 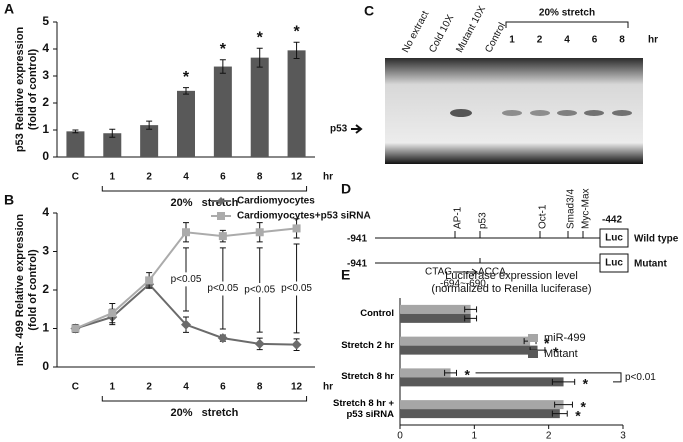 I want to click on lane-label: 8, so click(x=622, y=40).